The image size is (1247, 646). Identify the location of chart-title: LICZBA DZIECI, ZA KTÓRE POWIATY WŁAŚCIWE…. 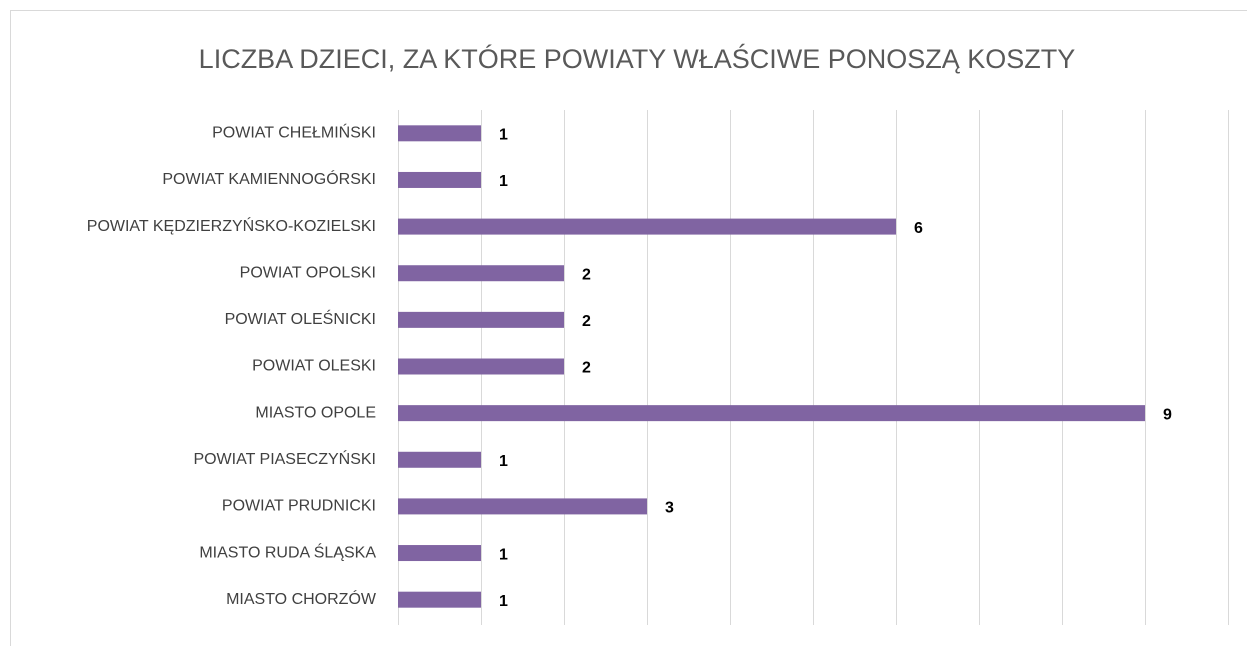
(637, 58).